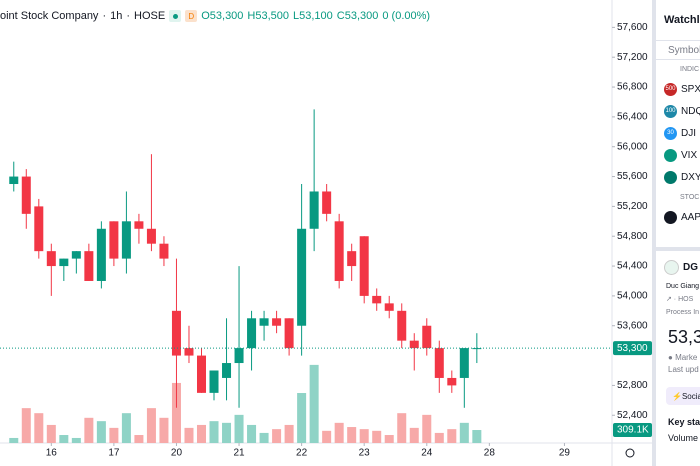 This screenshot has width=700, height=466. I want to click on volume-label: Volume, so click(683, 438).